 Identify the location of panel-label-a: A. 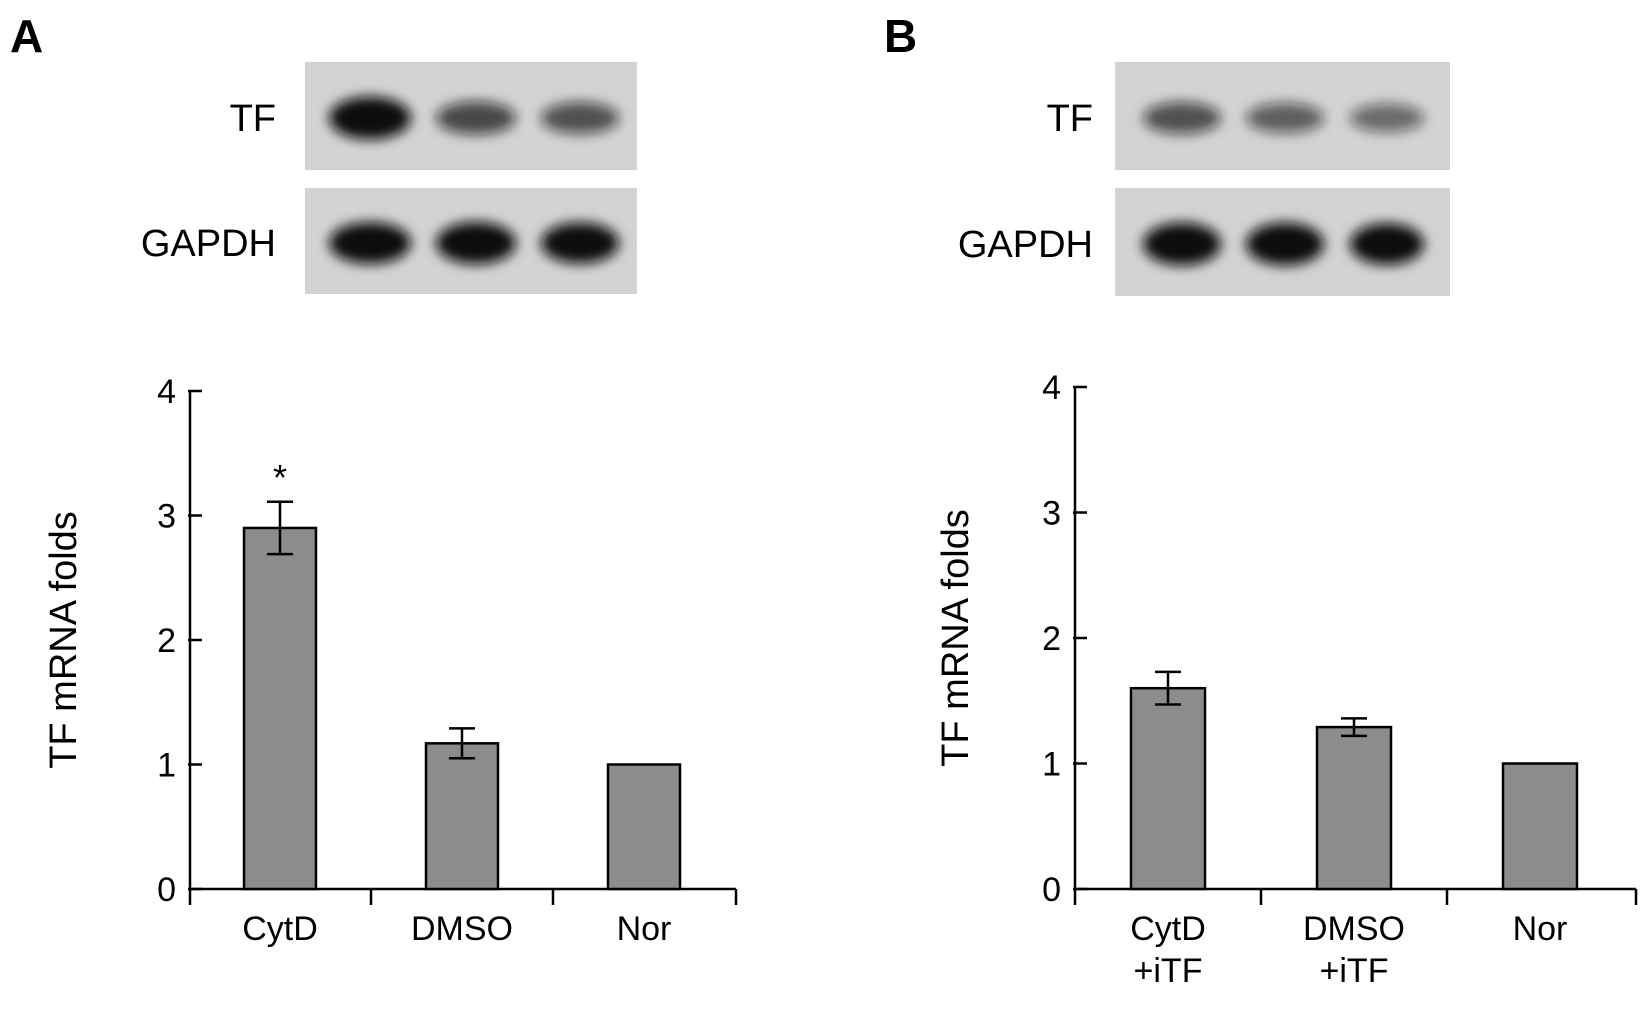
(26, 36).